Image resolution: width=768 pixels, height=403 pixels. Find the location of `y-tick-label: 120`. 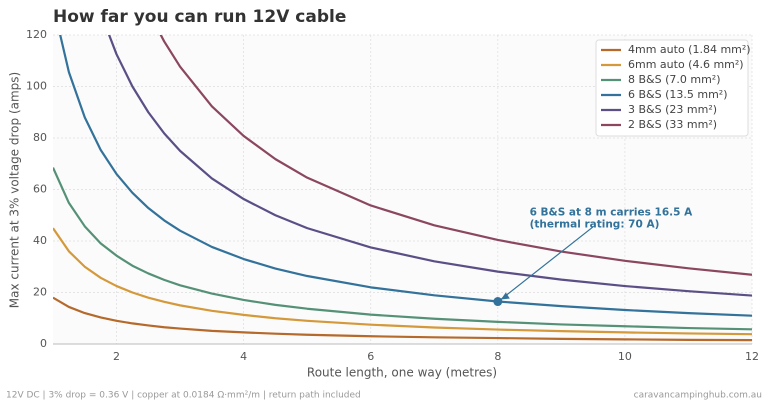

y-tick-label: 120 is located at coordinates (36, 34).